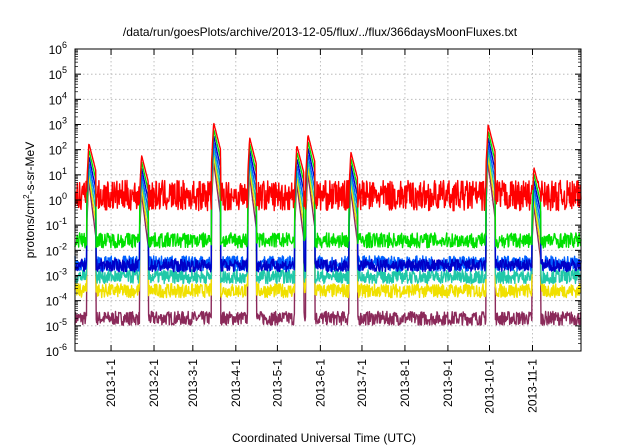 The image size is (640, 448). I want to click on x-tick-label: 2013-1-1, so click(111, 383).